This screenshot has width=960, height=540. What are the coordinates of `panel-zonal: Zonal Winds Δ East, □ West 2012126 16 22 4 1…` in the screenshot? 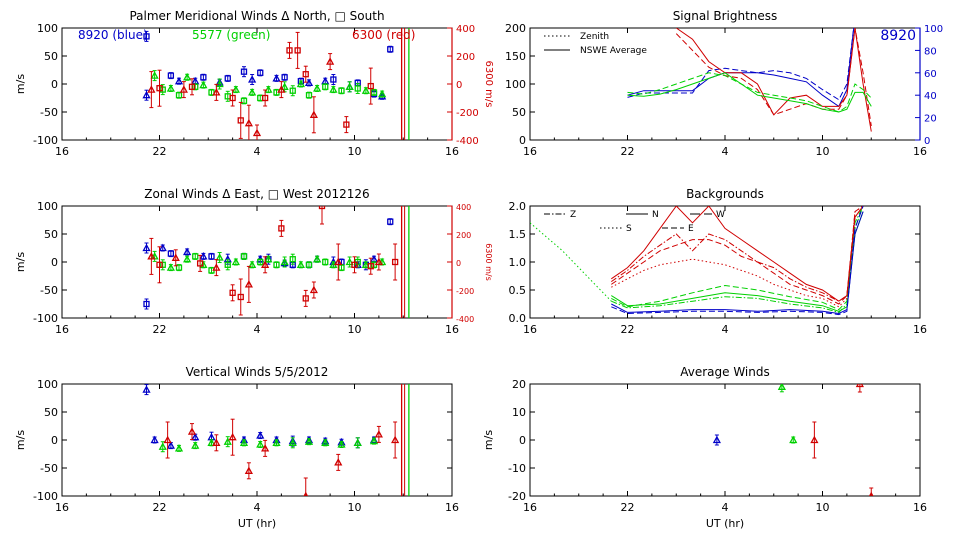 It's located at (253, 261).